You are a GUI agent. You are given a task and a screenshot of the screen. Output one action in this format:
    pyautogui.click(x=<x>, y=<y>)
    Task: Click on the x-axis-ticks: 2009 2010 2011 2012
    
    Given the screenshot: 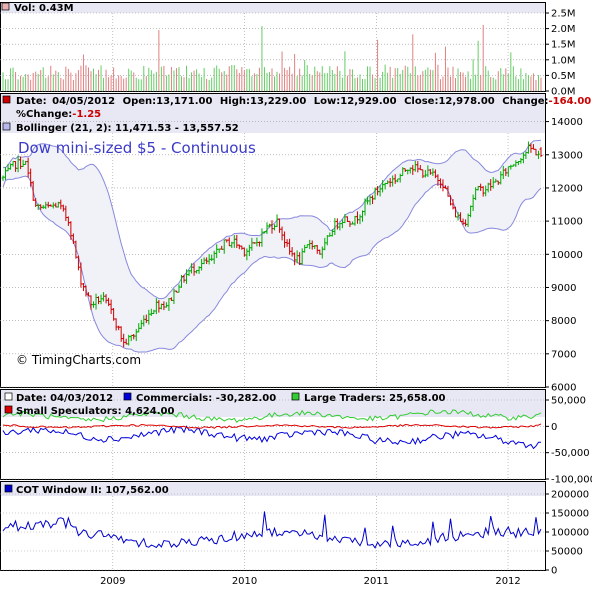 What is the action you would take?
    pyautogui.click(x=310, y=581)
    